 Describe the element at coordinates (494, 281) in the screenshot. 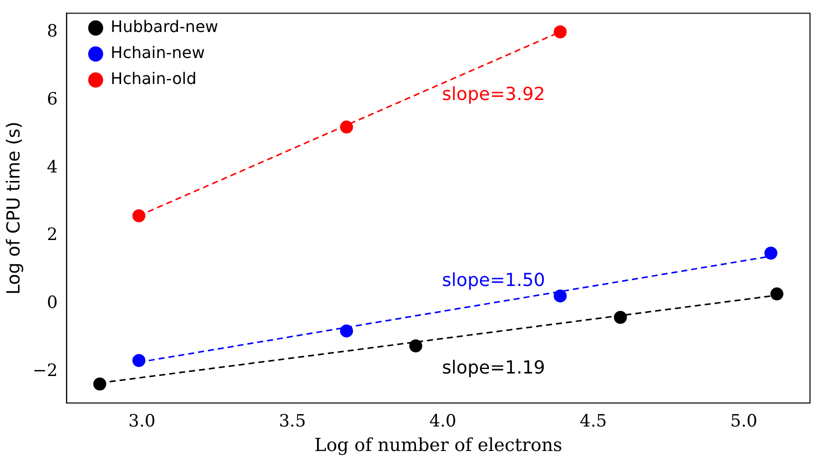

I see `annotation: slope=1.50` at that location.